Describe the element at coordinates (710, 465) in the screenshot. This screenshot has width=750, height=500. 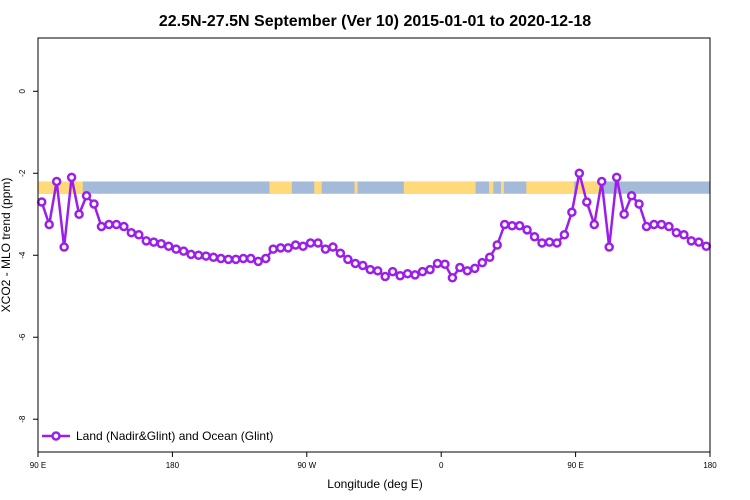
I see `x-tick-label-5: 180` at that location.